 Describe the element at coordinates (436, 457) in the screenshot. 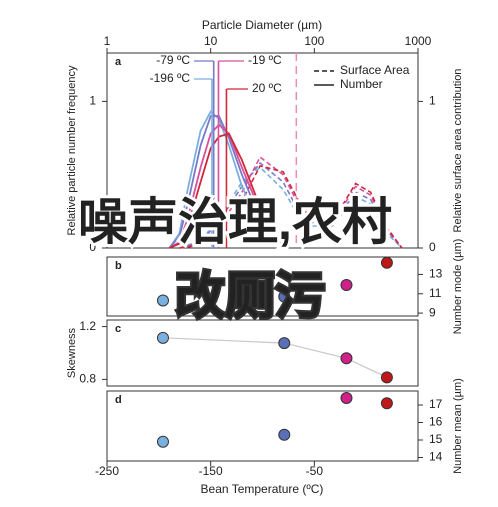

I see `tick-label: 14` at that location.